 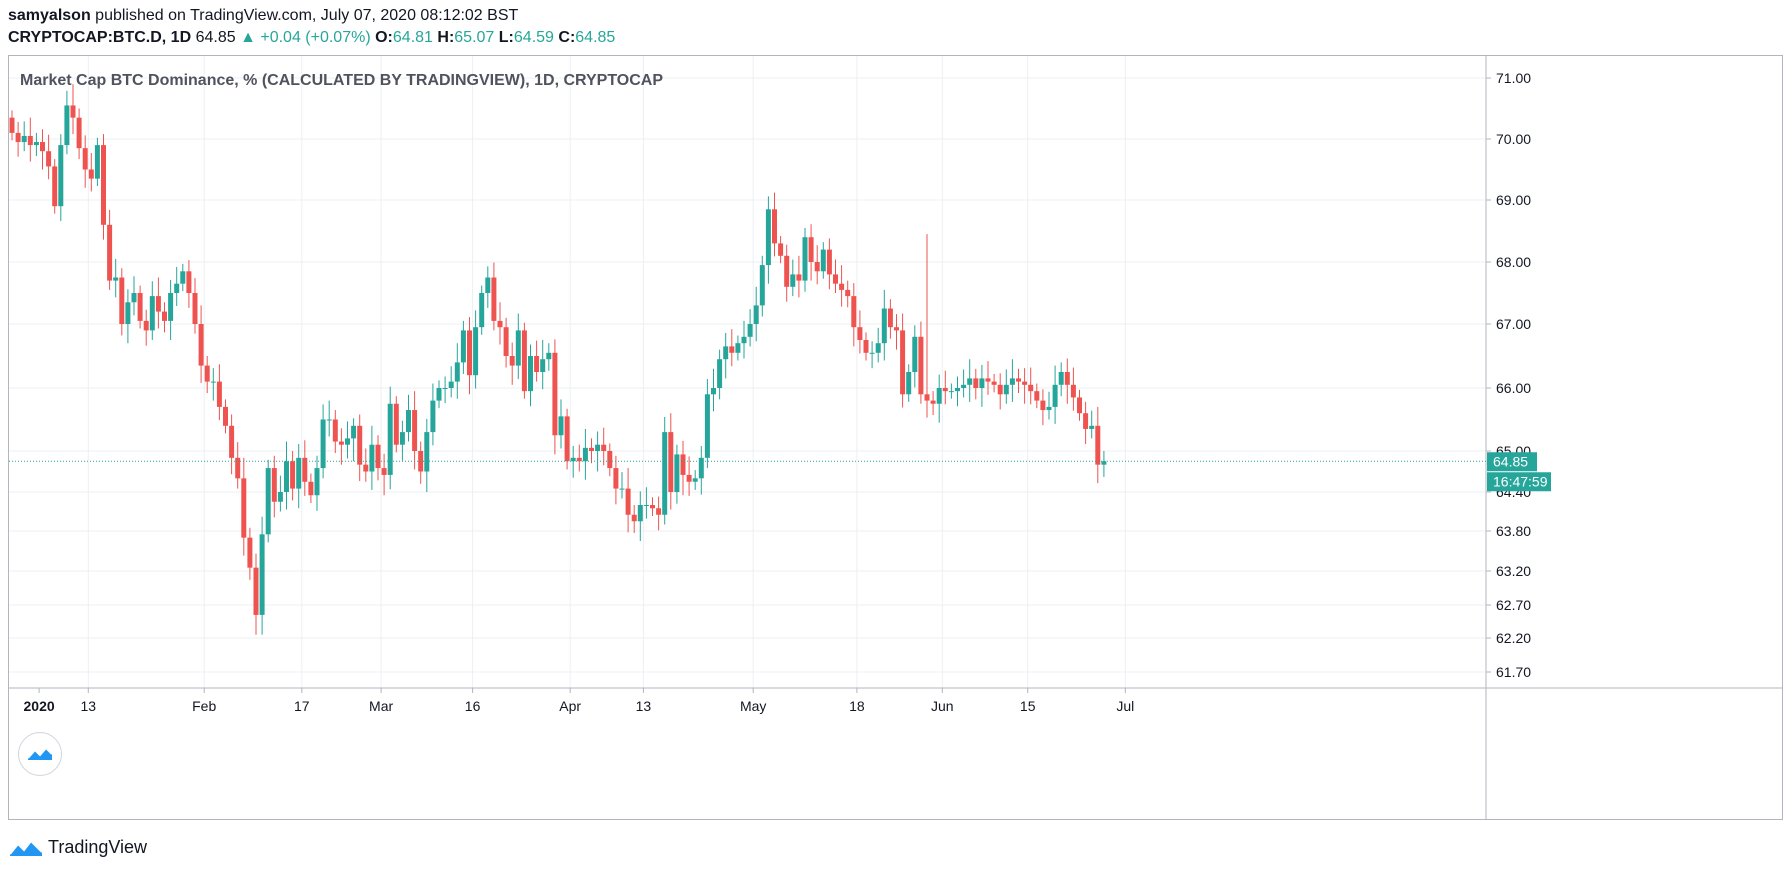 I want to click on high-value: 65.07, so click(x=474, y=37).